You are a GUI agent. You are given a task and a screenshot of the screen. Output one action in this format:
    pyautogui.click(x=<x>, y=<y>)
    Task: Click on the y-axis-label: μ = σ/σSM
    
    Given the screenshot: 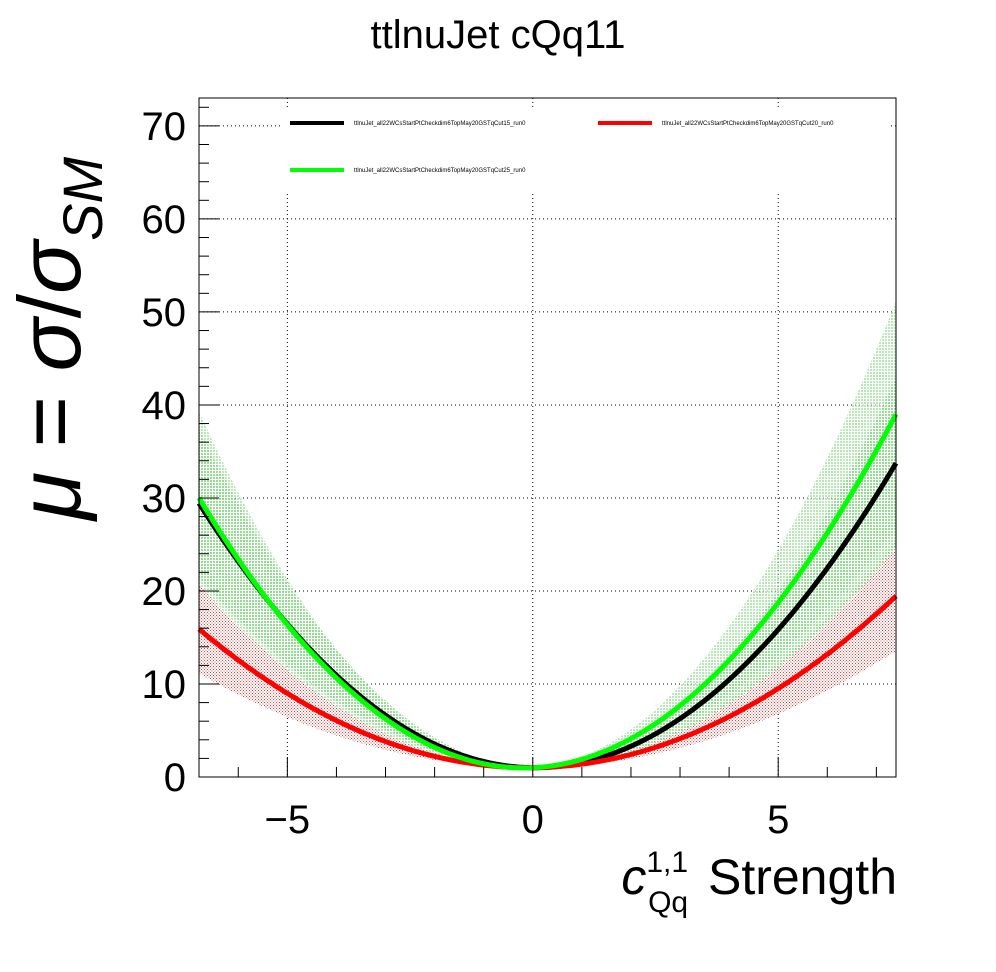 What is the action you would take?
    pyautogui.click(x=57, y=339)
    